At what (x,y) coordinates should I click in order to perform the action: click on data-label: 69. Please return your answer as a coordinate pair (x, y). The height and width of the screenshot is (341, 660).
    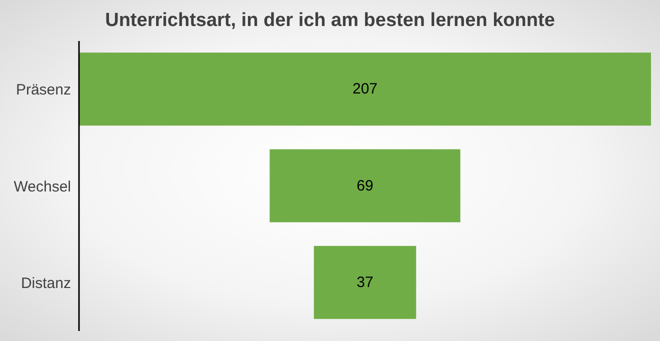
    Looking at the image, I should click on (365, 185).